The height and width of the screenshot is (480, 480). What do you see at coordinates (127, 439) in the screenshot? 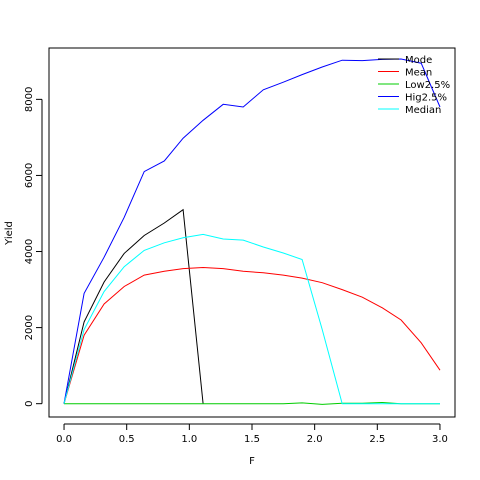
I see `x-tick-label: 0.5` at bounding box center [127, 439].